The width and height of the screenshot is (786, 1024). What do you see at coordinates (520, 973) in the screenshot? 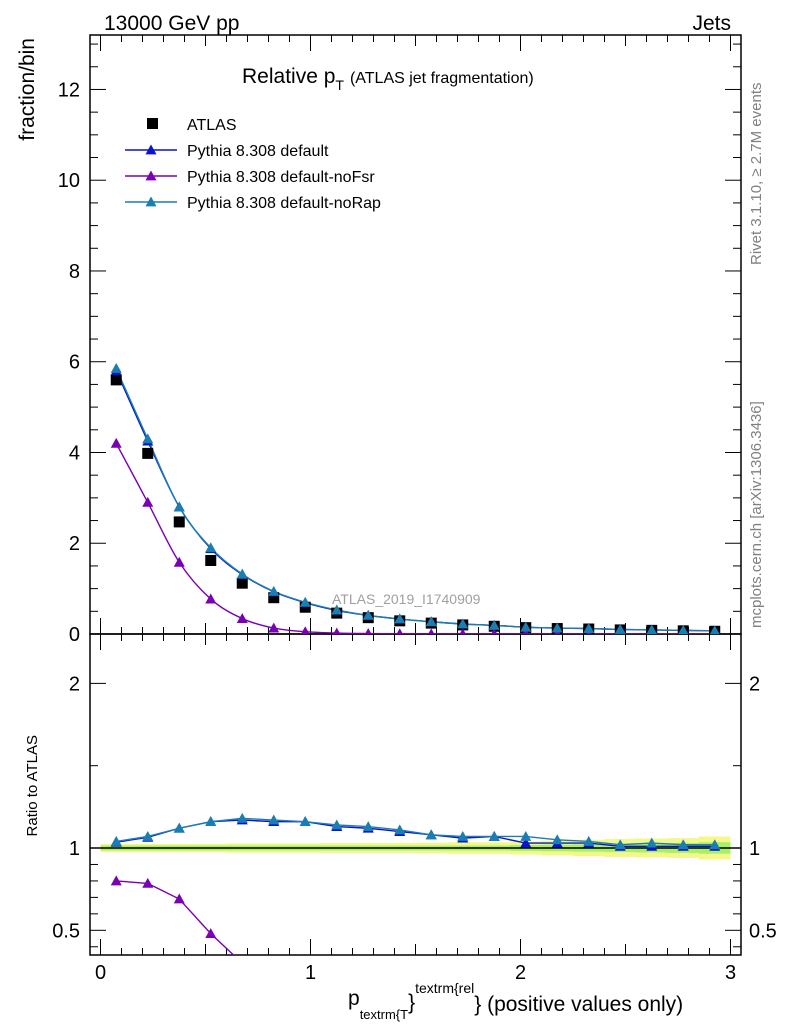
I see `ratio-xtick-label: 2` at bounding box center [520, 973].